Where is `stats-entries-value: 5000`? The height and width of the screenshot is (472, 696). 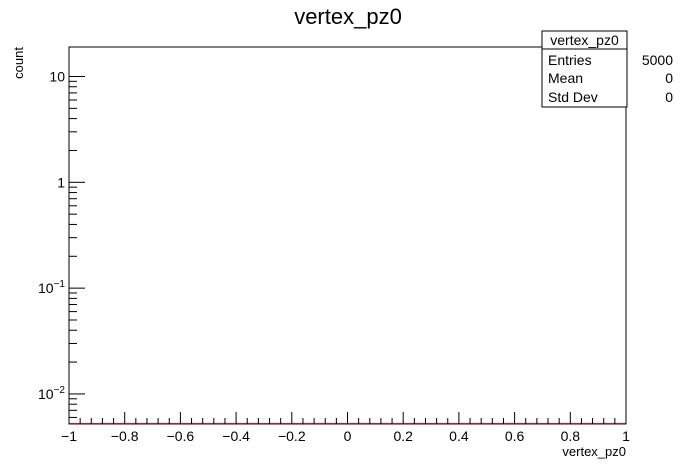 stats-entries-value: 5000 is located at coordinates (657, 60).